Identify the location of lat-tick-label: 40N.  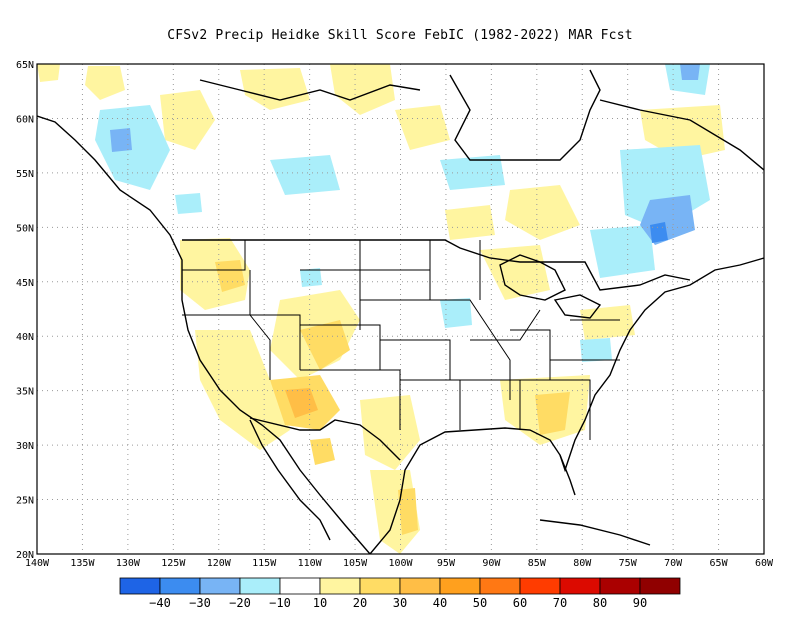
(25, 337).